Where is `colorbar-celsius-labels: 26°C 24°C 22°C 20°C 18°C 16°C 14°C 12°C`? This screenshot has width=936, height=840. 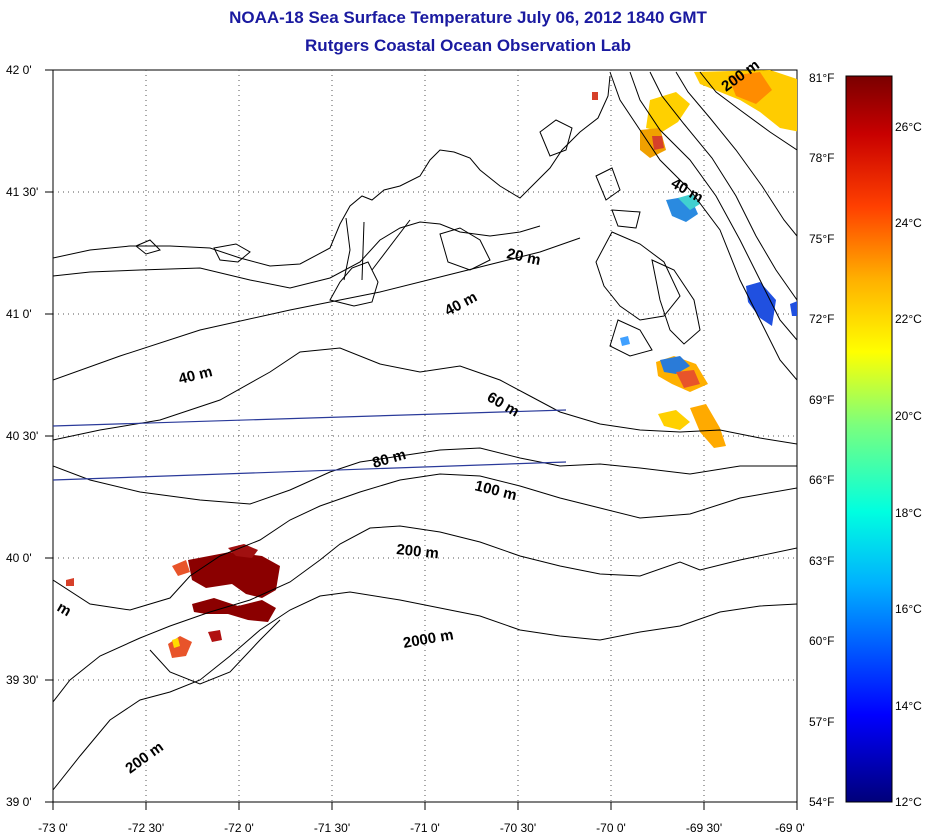 colorbar-celsius-labels: 26°C 24°C 22°C 20°C 18°C 16°C 14°C 12°C is located at coordinates (908, 464).